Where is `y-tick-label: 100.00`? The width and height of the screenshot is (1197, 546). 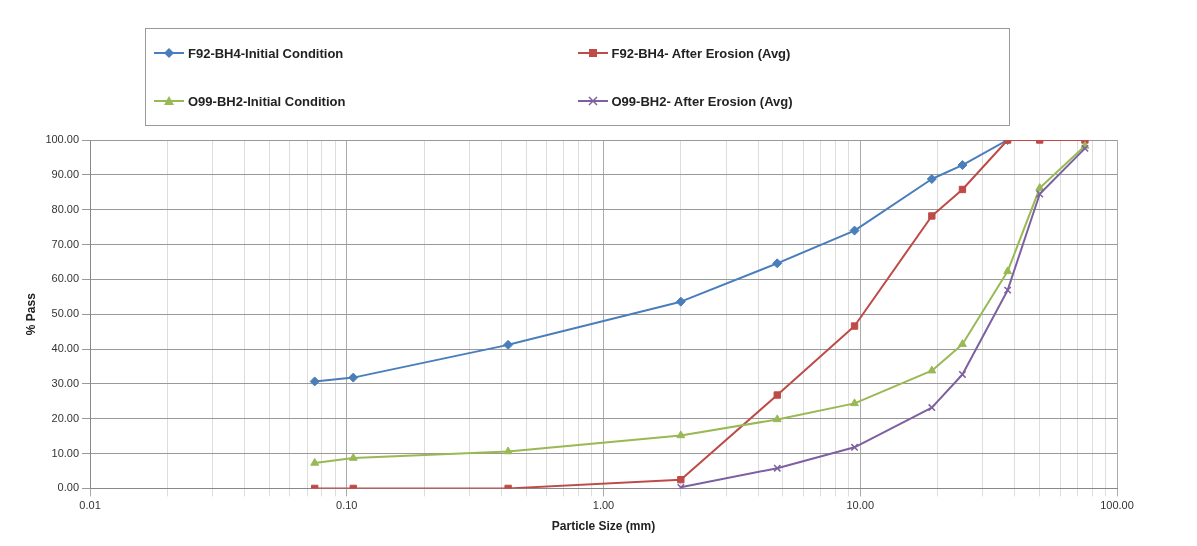
y-tick-label: 100.00 is located at coordinates (62, 139).